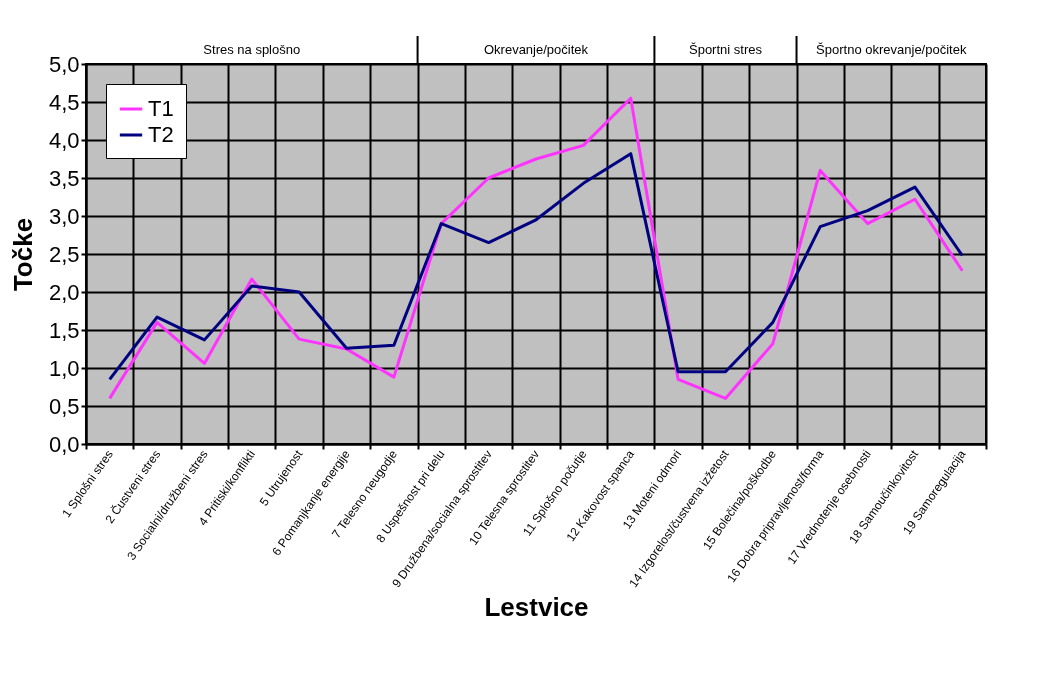 This screenshot has width=1064, height=681. Describe the element at coordinates (64, 178) in the screenshot. I see `y-tick-label: 3,5` at that location.